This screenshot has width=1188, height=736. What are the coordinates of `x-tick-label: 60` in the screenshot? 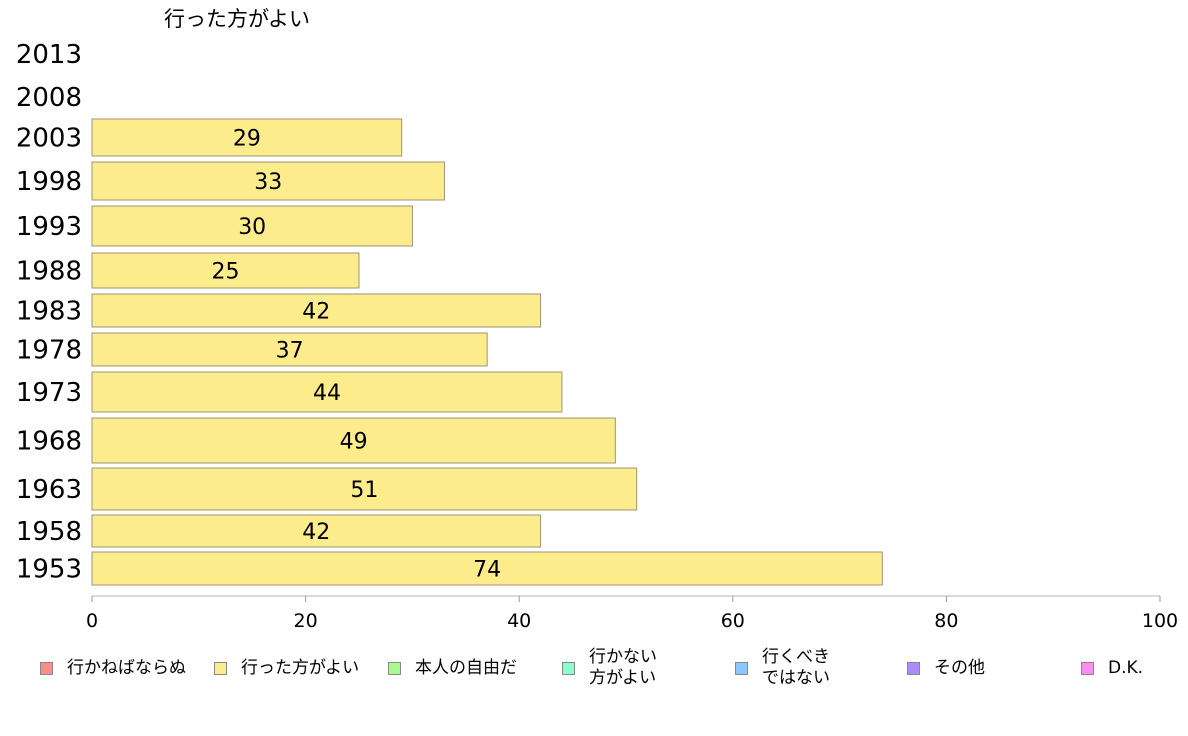 It's located at (733, 621).